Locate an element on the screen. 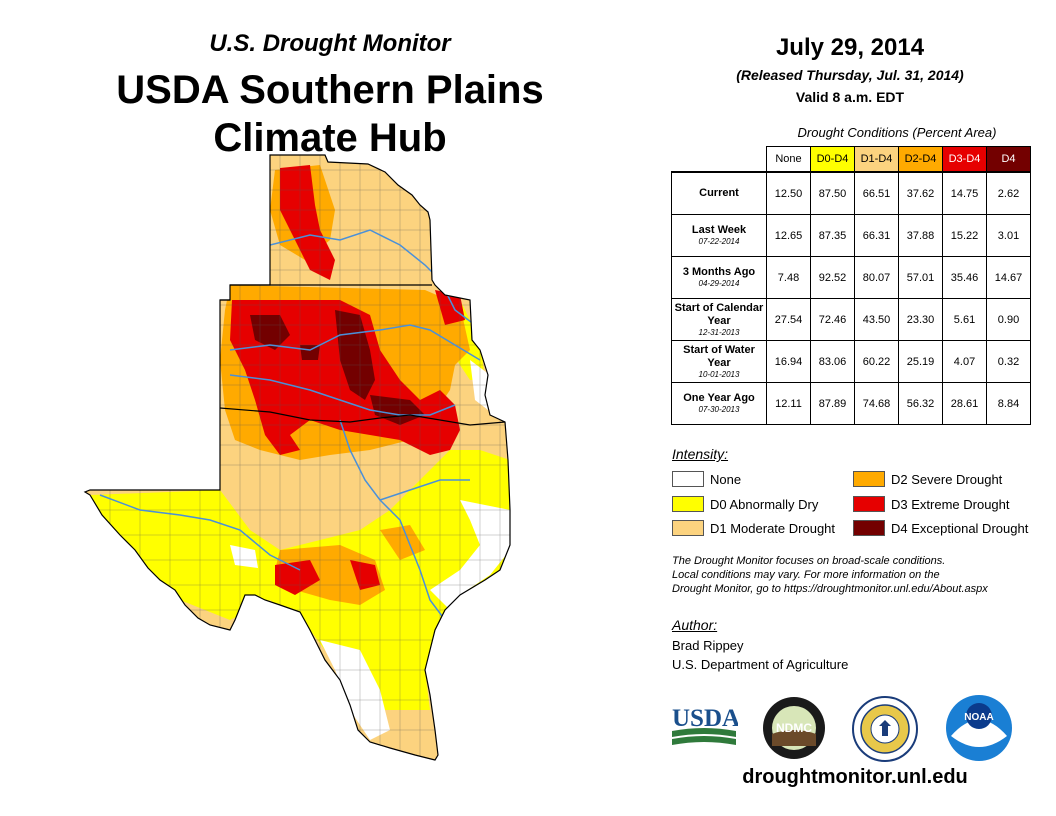  row-label: One Year Ago 07-30-2013 is located at coordinates (719, 403).